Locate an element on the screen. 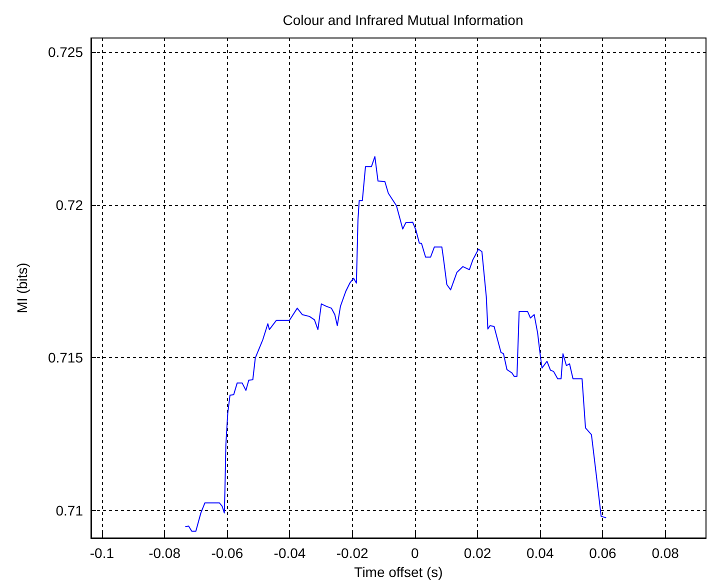 The height and width of the screenshot is (588, 708). x-tick-label: 0.06 is located at coordinates (603, 553).